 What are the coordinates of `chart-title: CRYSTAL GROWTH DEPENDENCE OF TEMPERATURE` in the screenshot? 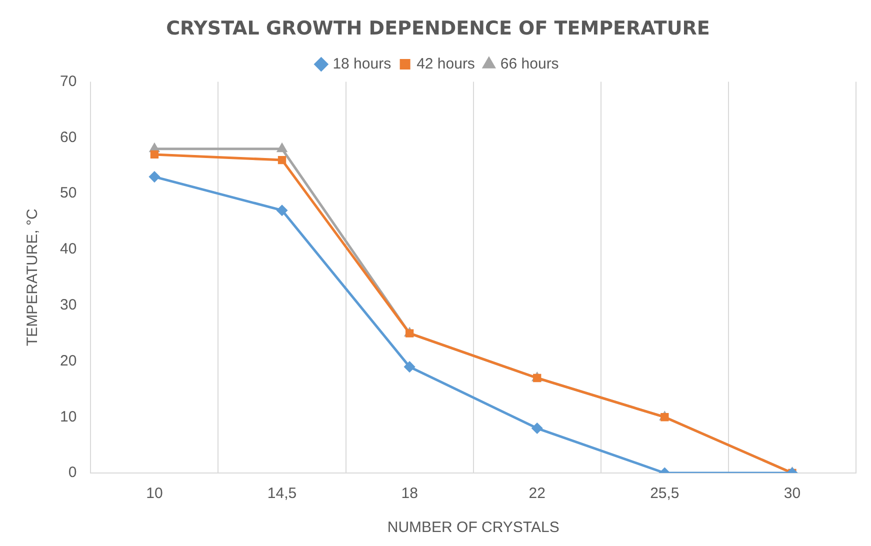 It's located at (438, 28).